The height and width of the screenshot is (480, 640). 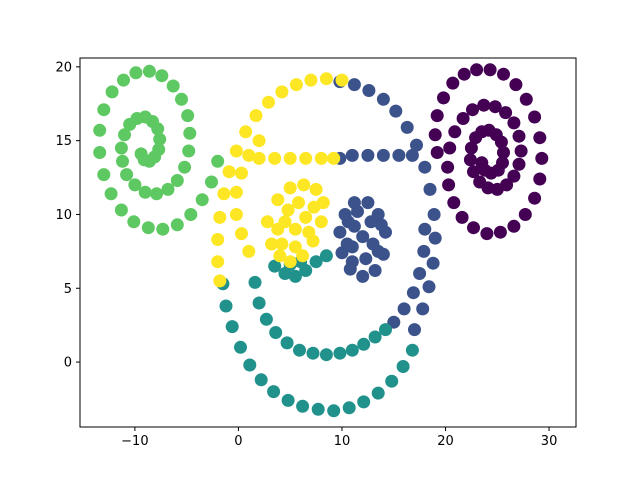 I want to click on x-tick-label: 0, so click(x=238, y=441).